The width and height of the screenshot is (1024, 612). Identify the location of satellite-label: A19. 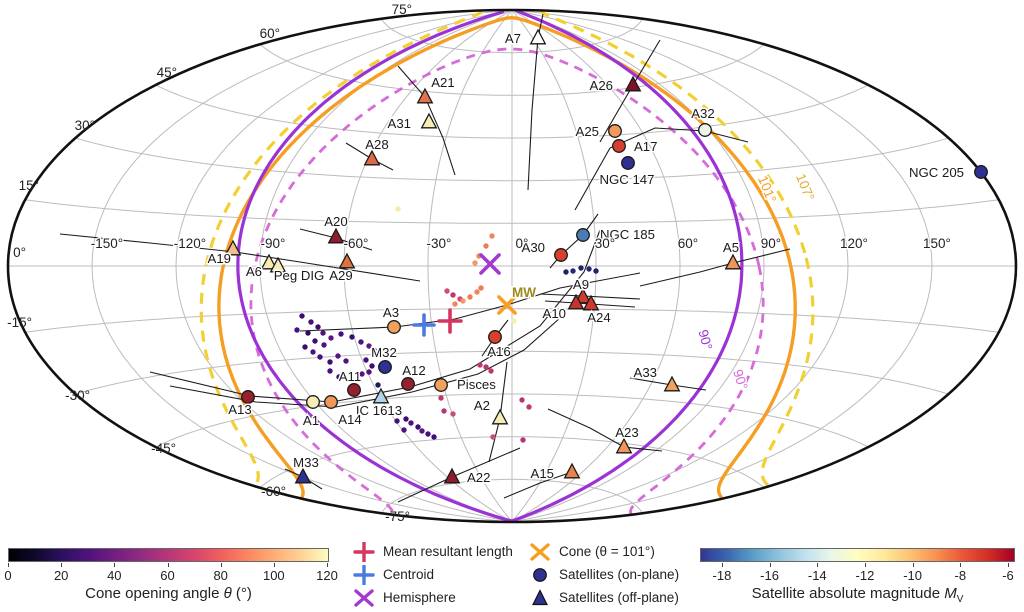
(219, 258).